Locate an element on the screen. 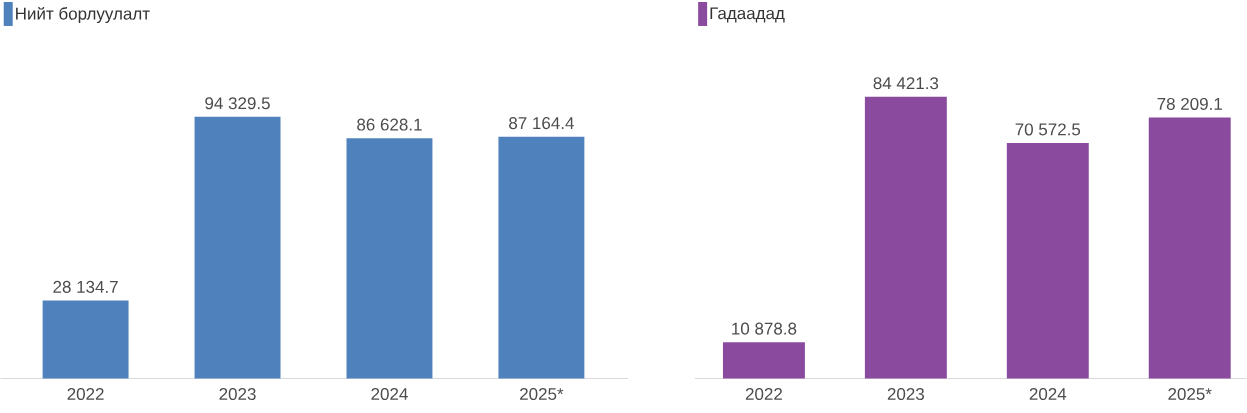 This screenshot has width=1247, height=413. data-label: 10 878.8 is located at coordinates (764, 328).